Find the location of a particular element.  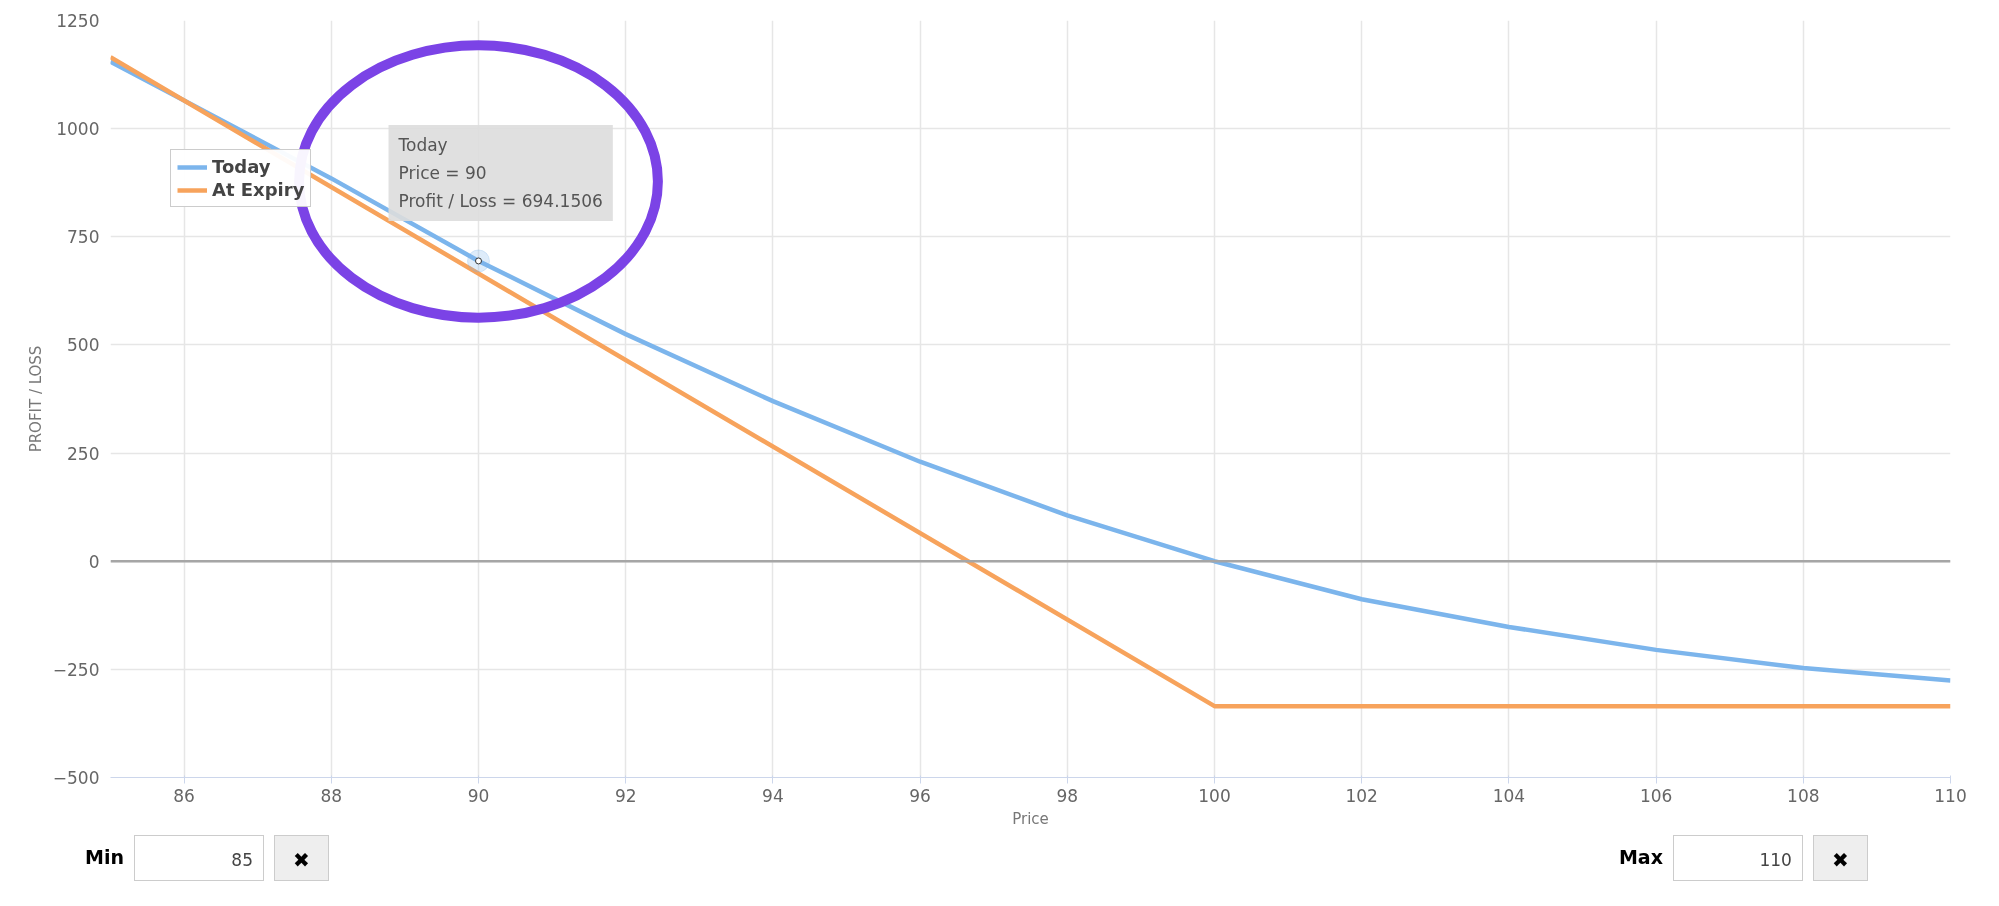

y-tick-label: 500 is located at coordinates (83, 345).